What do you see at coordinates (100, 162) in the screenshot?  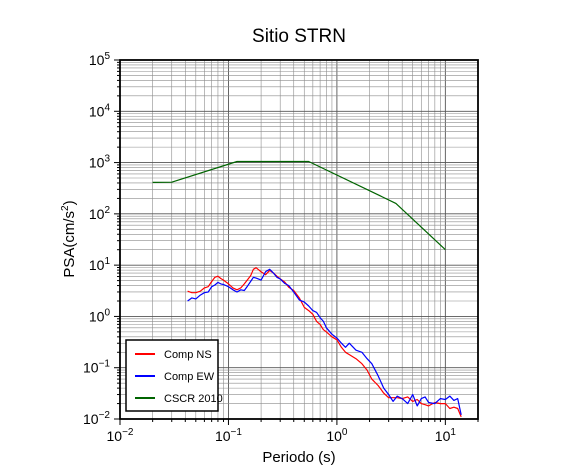 I see `y-tick-label: 10³` at bounding box center [100, 162].